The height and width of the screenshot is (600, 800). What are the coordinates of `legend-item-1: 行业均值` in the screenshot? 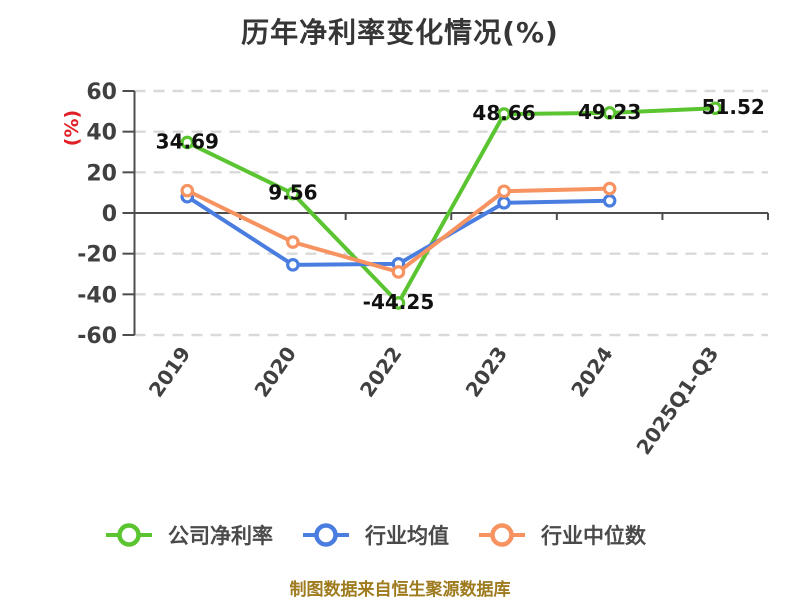 It's located at (376, 535).